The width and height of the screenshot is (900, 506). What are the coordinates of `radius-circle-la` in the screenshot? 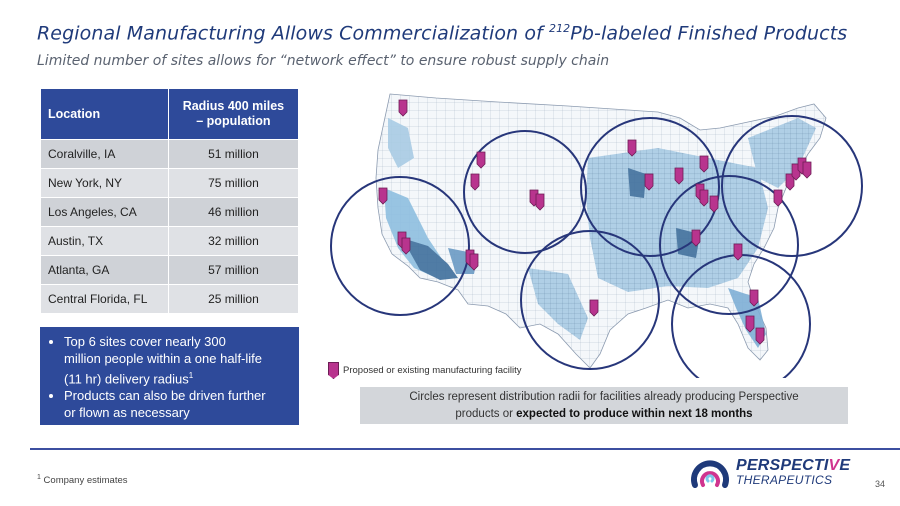 It's located at (400, 246).